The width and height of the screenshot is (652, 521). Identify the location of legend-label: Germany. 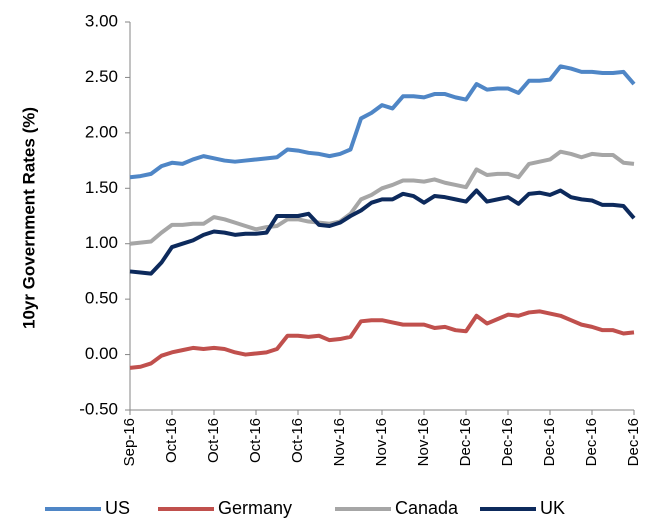
(255, 508).